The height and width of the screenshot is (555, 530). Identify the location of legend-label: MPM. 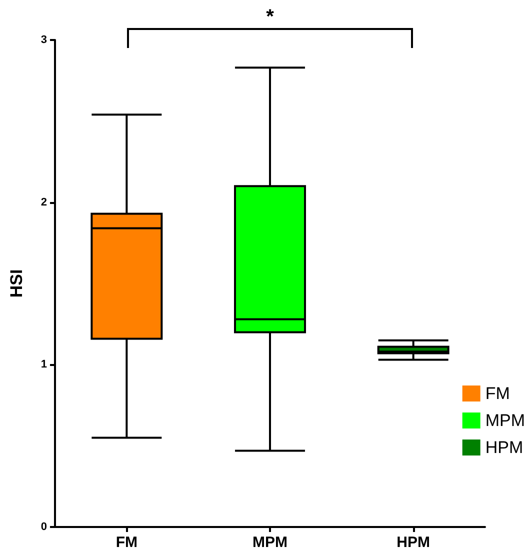
(505, 420).